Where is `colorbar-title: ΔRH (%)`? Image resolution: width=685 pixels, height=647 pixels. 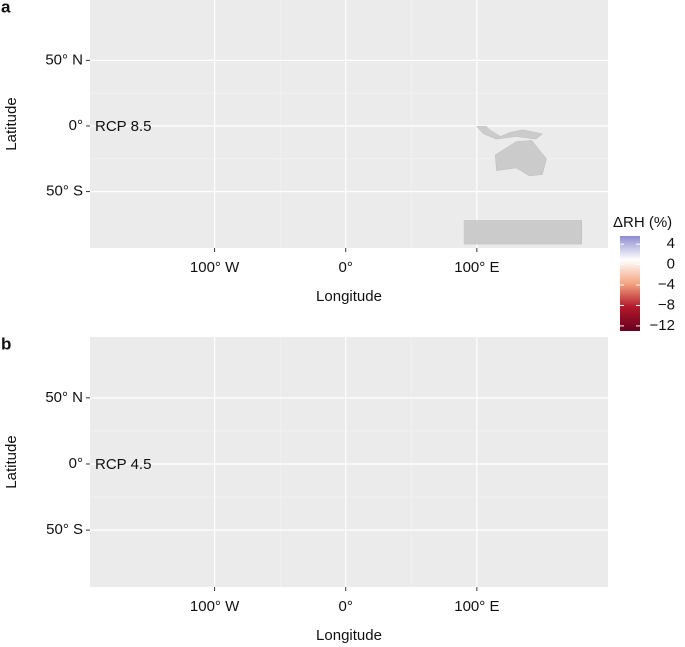 colorbar-title: ΔRH (%) is located at coordinates (642, 222).